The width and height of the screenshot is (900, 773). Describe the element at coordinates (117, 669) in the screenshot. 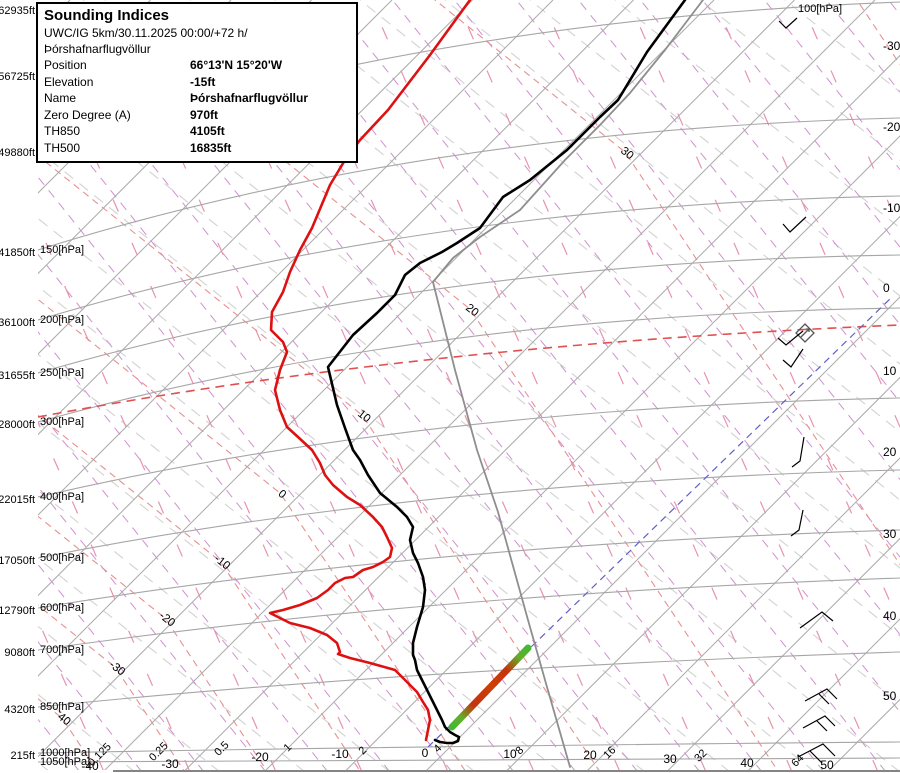

I see `adiabat-label: -30` at that location.